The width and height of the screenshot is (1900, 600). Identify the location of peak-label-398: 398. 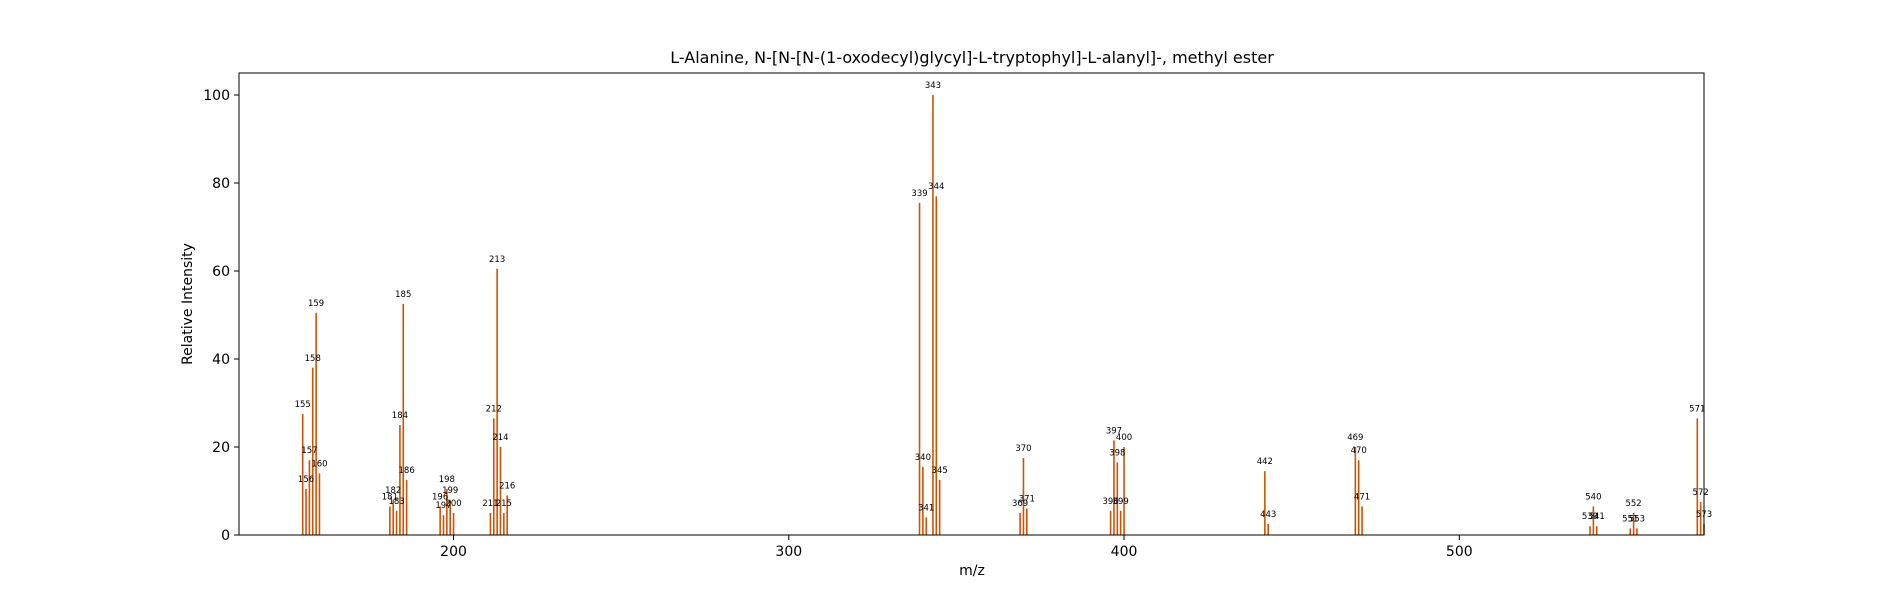
(1117, 453).